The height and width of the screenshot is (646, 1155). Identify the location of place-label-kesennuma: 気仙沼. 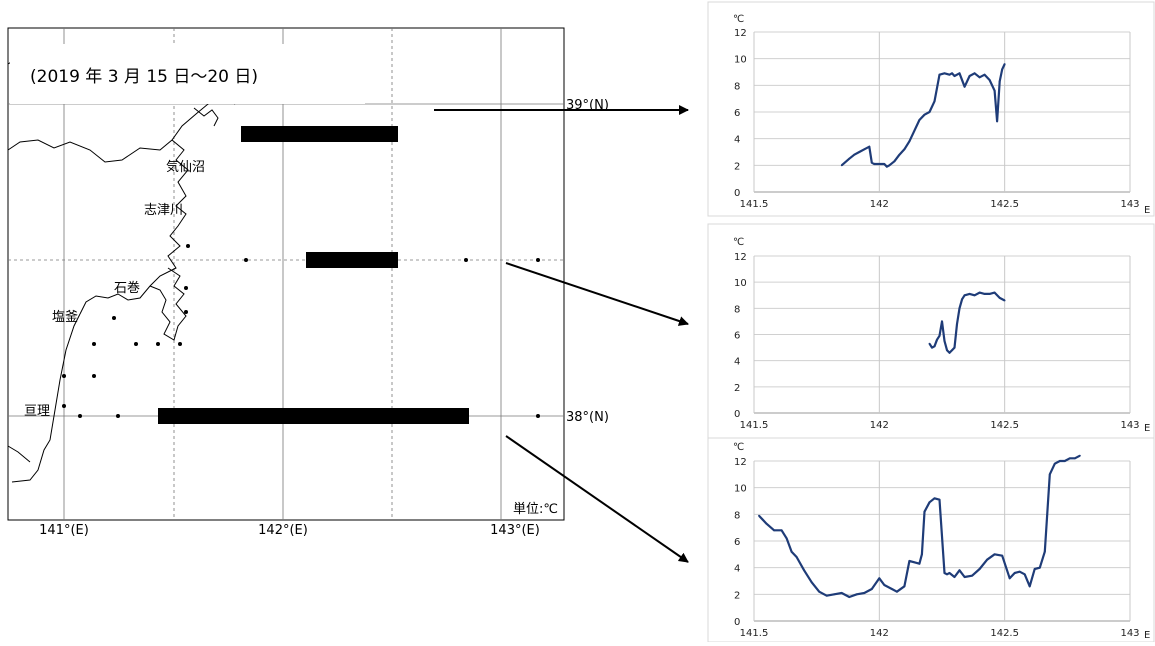
(185, 167).